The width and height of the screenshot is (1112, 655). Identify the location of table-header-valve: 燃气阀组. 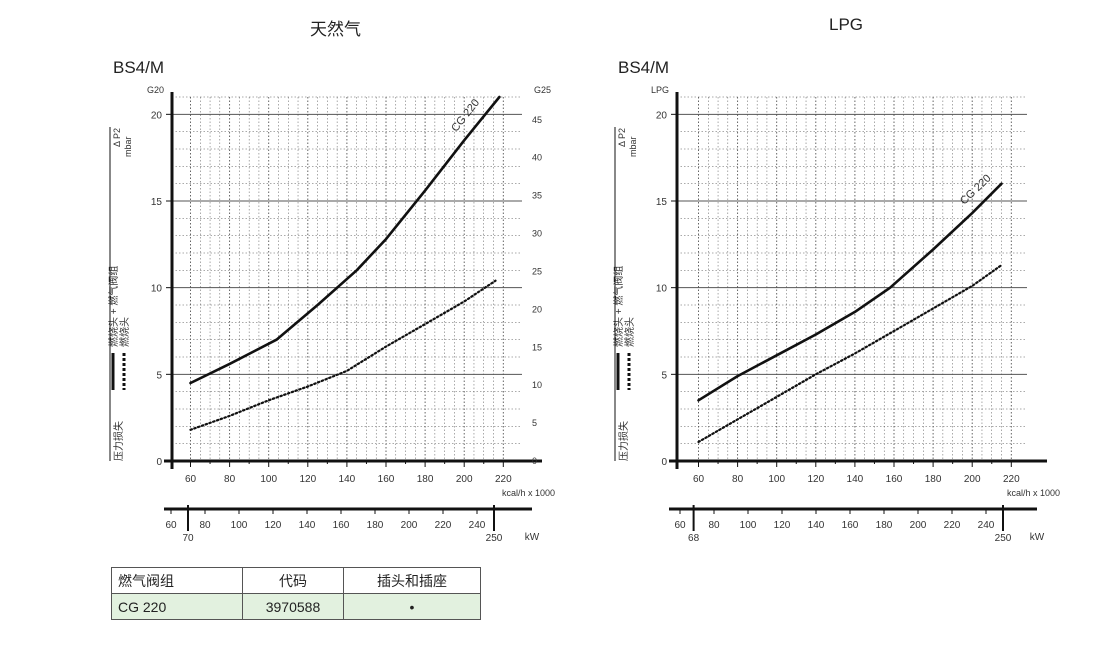
(177, 580).